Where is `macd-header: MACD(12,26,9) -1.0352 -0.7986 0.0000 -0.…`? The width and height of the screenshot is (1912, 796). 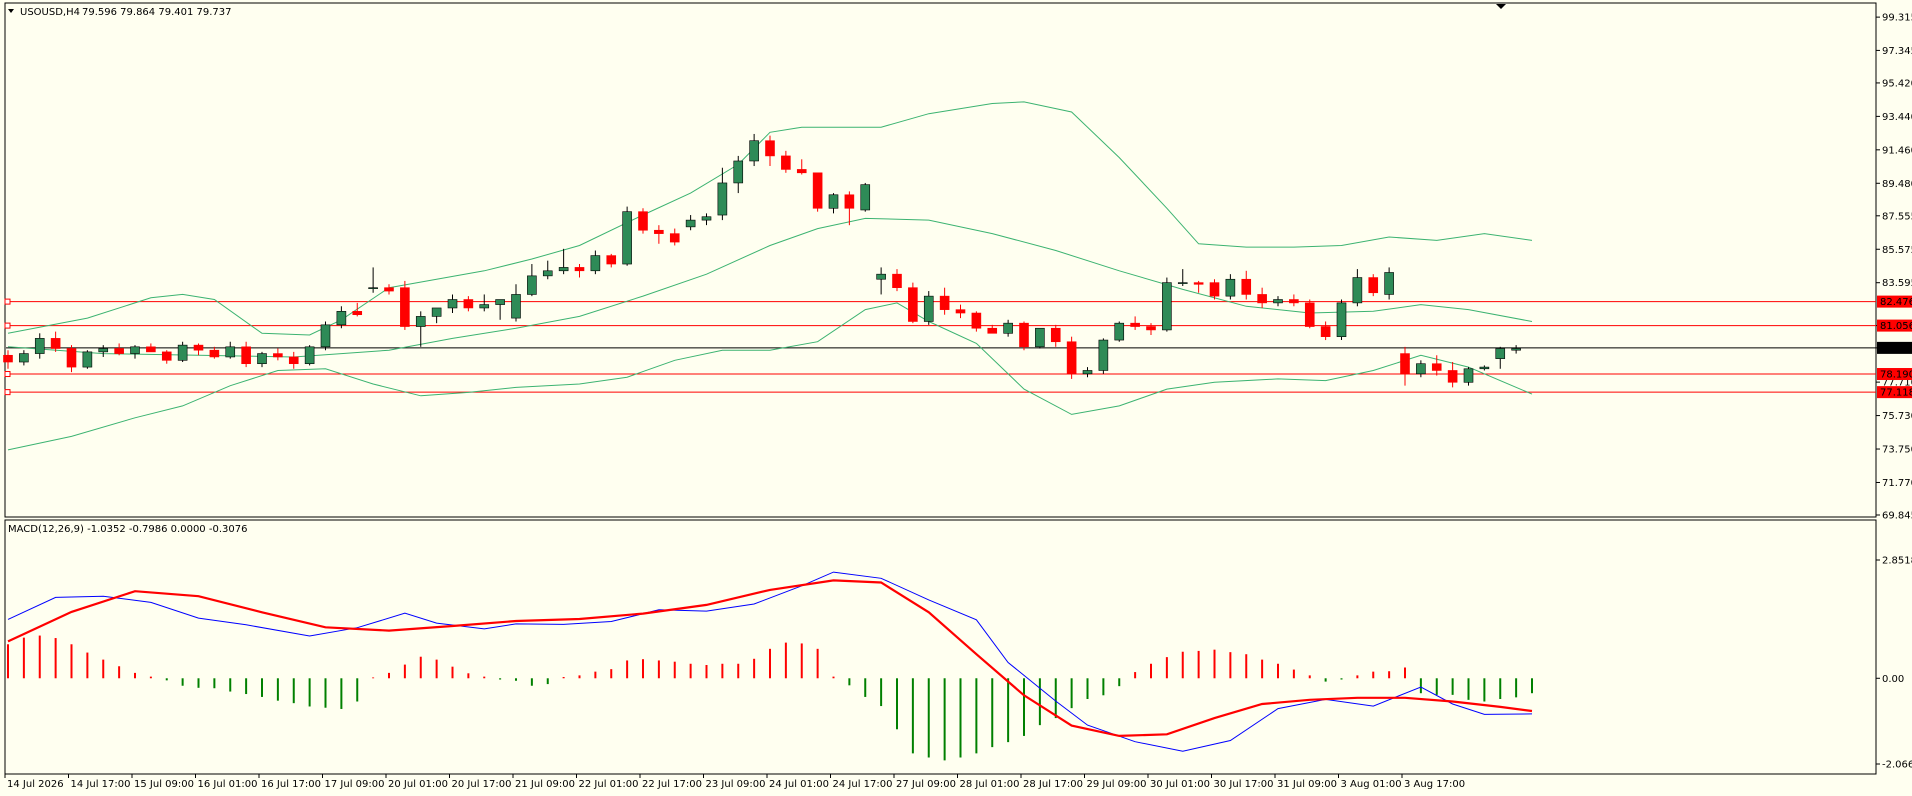 macd-header: MACD(12,26,9) -1.0352 -0.7986 0.0000 -0.… is located at coordinates (127, 529).